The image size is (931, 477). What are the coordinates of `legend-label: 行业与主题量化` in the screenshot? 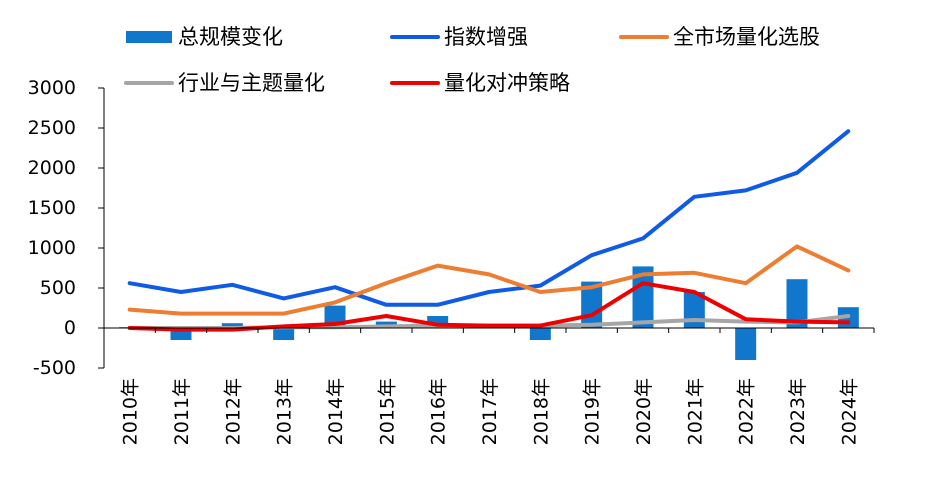 It's located at (251, 83).